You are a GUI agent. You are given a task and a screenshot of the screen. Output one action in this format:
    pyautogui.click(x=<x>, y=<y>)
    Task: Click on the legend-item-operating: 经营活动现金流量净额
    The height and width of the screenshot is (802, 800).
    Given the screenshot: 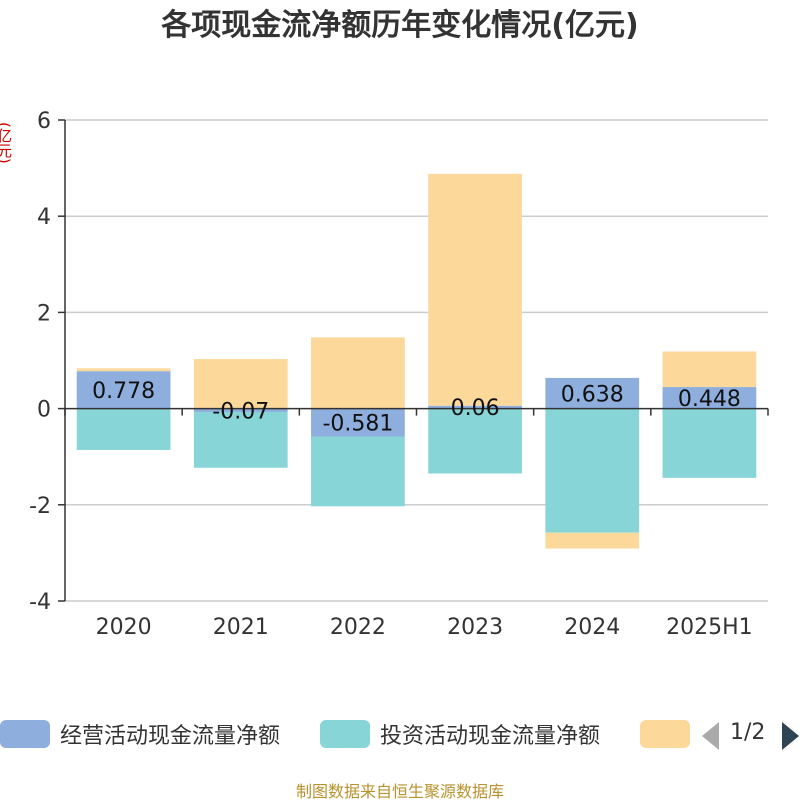 What is the action you would take?
    pyautogui.click(x=140, y=734)
    